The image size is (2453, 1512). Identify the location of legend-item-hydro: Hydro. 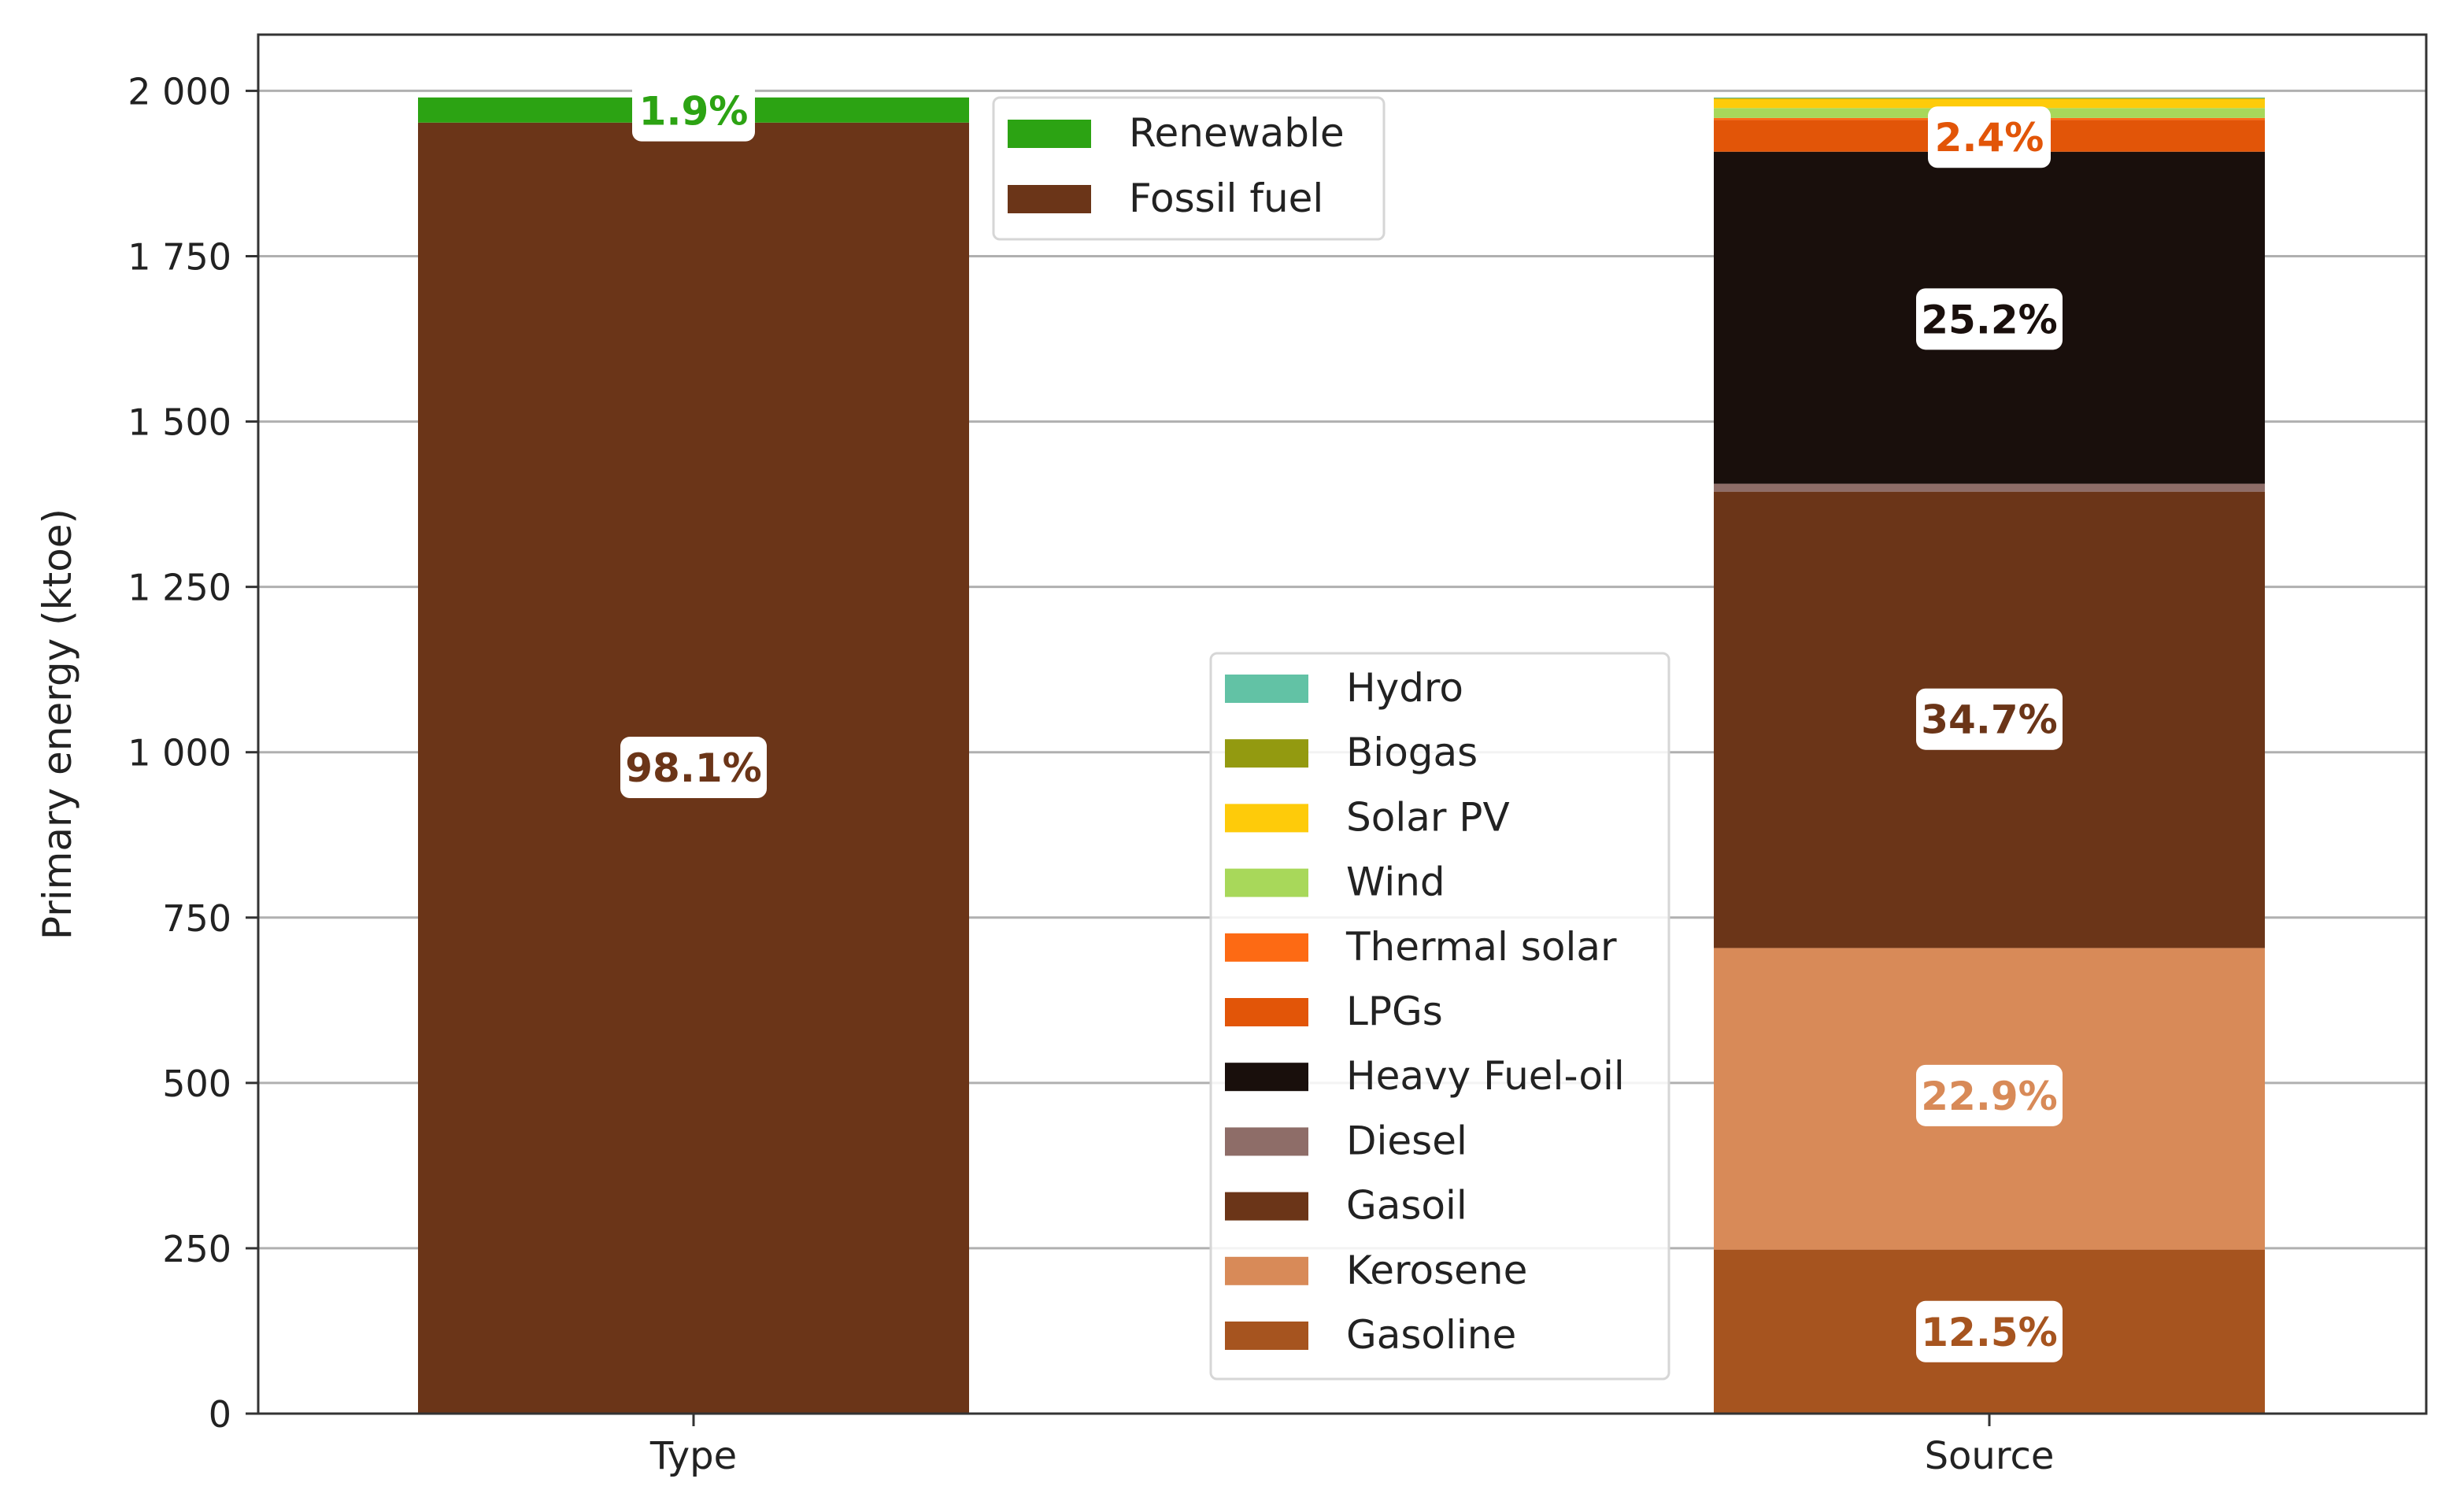
(1344, 688).